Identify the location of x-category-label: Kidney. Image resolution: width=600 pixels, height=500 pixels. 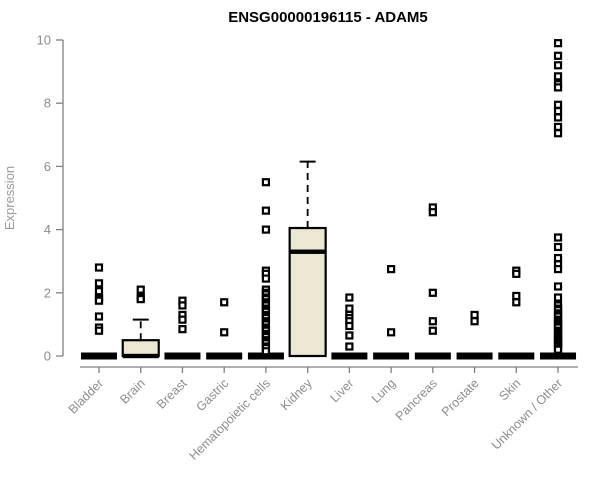
(296, 394).